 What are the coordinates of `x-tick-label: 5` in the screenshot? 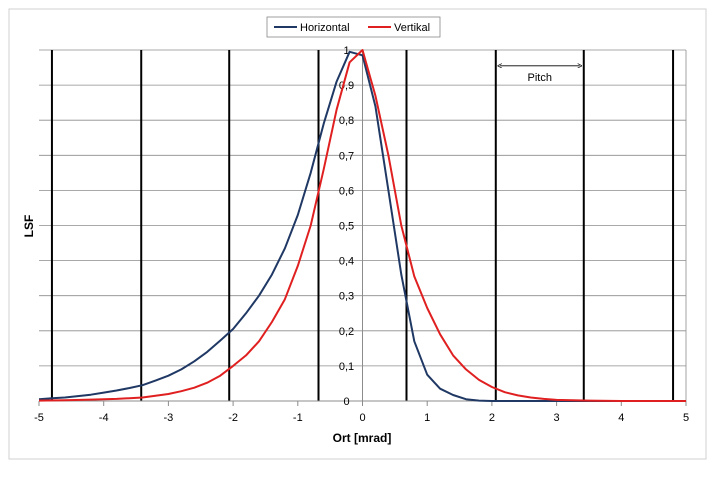 It's located at (686, 418).